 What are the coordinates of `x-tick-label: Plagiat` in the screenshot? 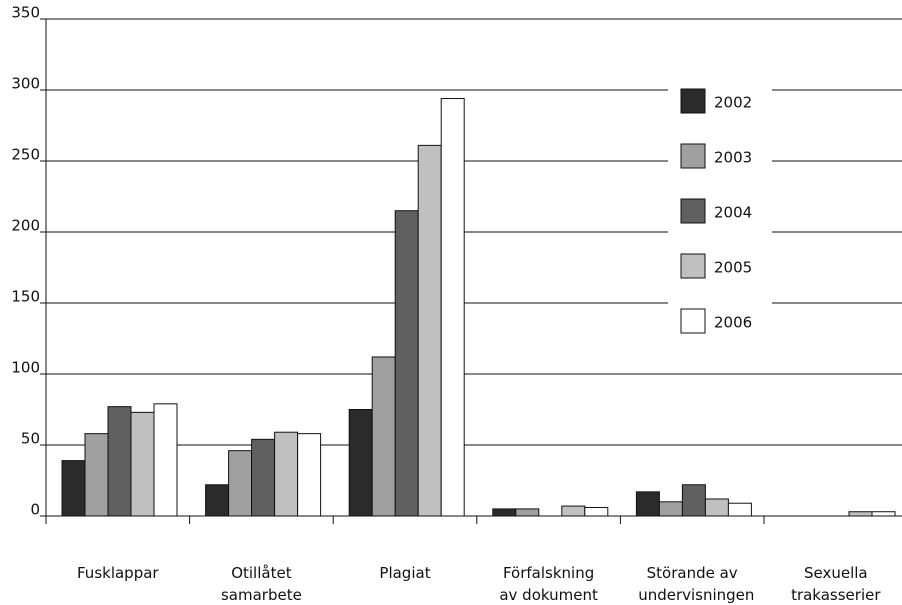 It's located at (405, 573).